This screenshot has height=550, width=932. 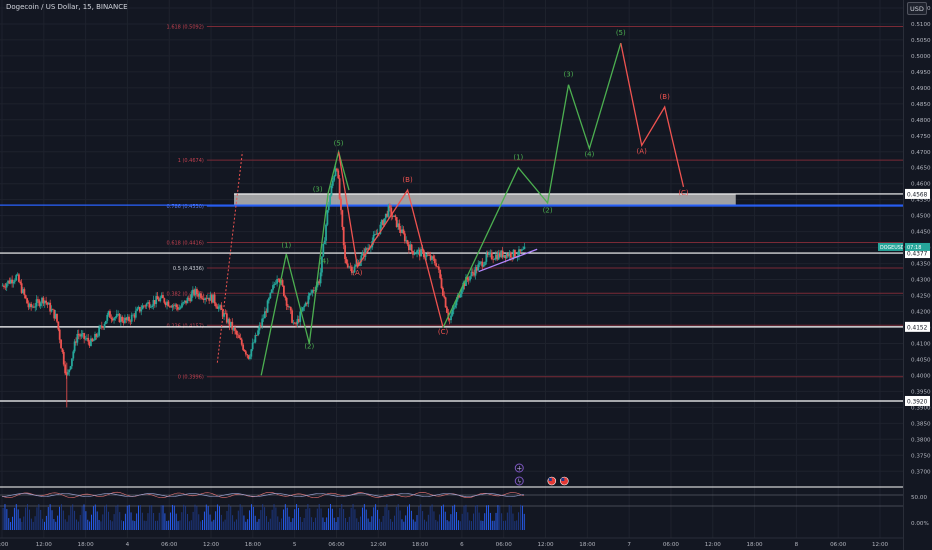 I want to click on countdown-box, so click(x=917, y=246).